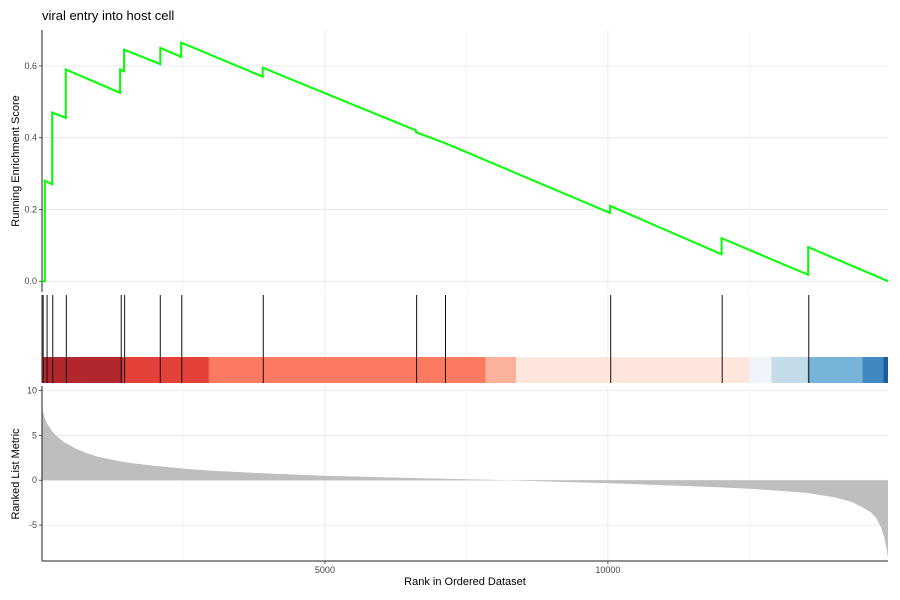 This screenshot has width=900, height=600. I want to click on y-tick-label: 10, so click(32, 390).